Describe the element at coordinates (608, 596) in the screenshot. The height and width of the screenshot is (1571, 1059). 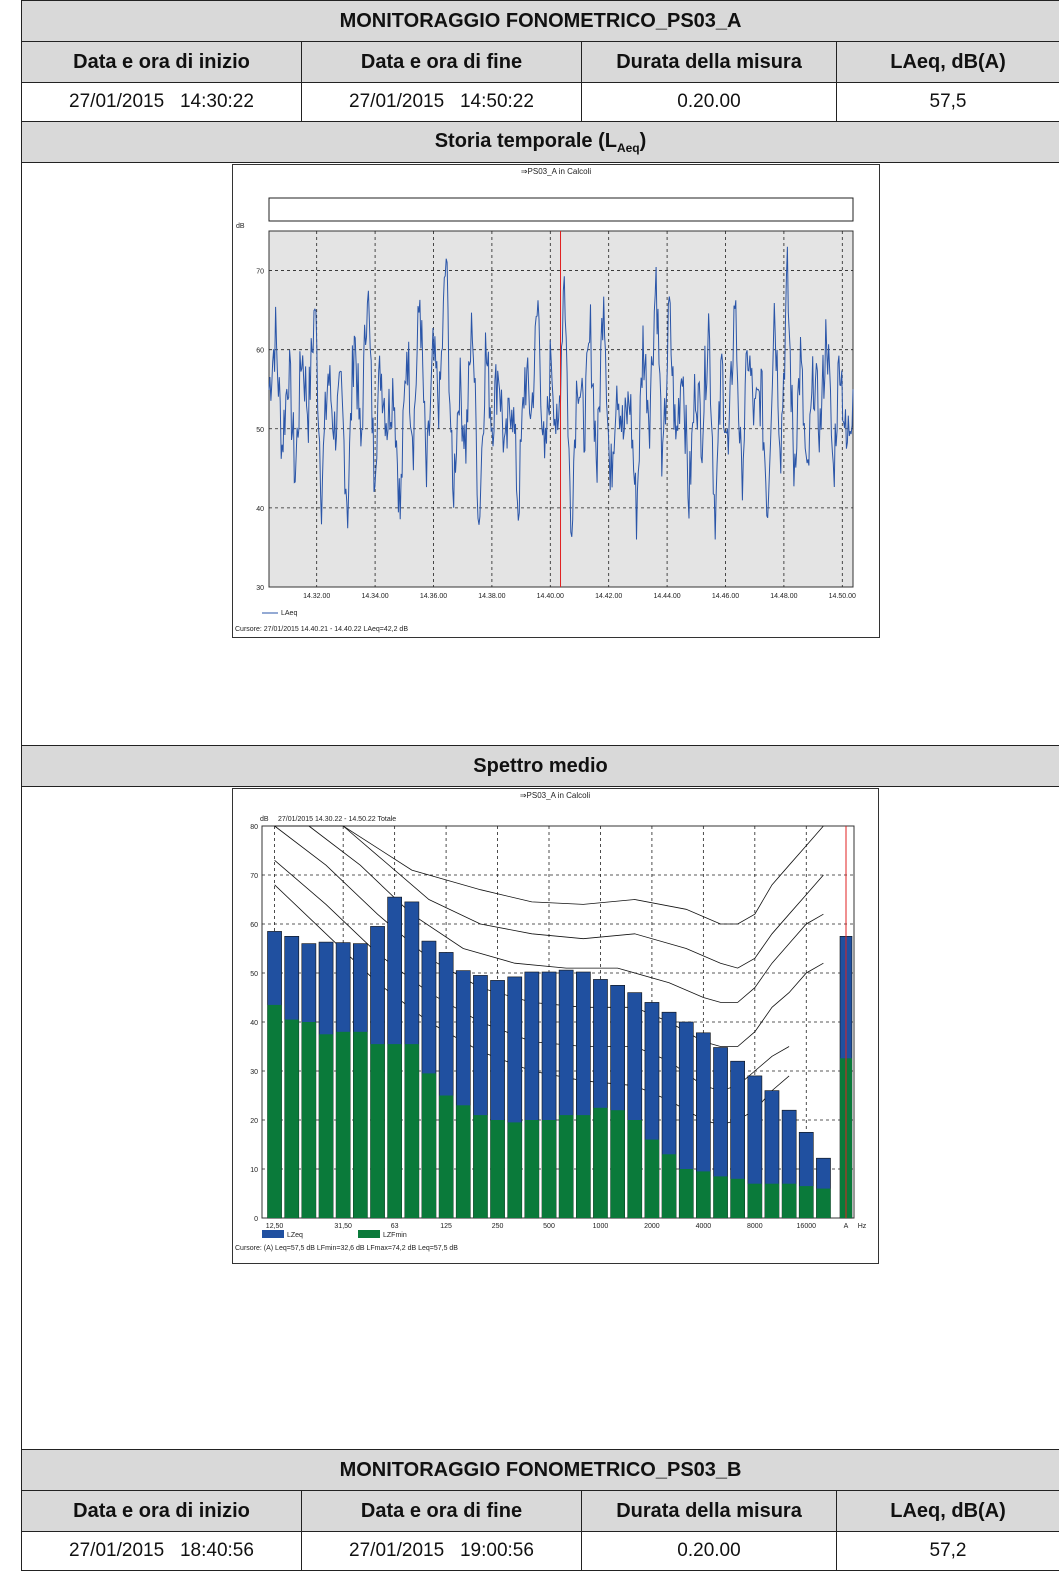
I see `time-history-x-tick: 14.42.00` at that location.